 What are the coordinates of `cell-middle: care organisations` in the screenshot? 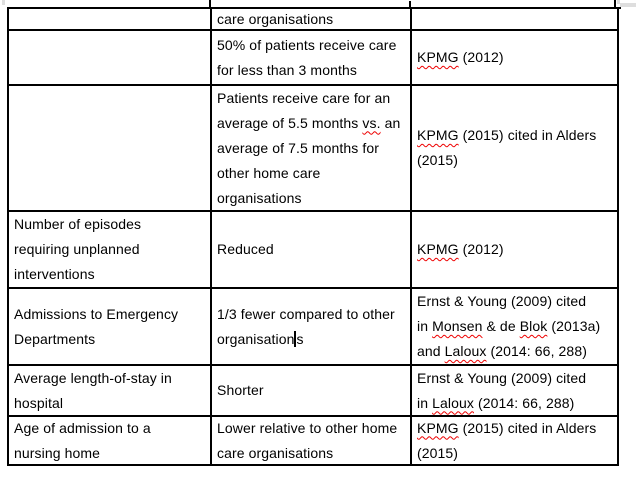 It's located at (312, 20).